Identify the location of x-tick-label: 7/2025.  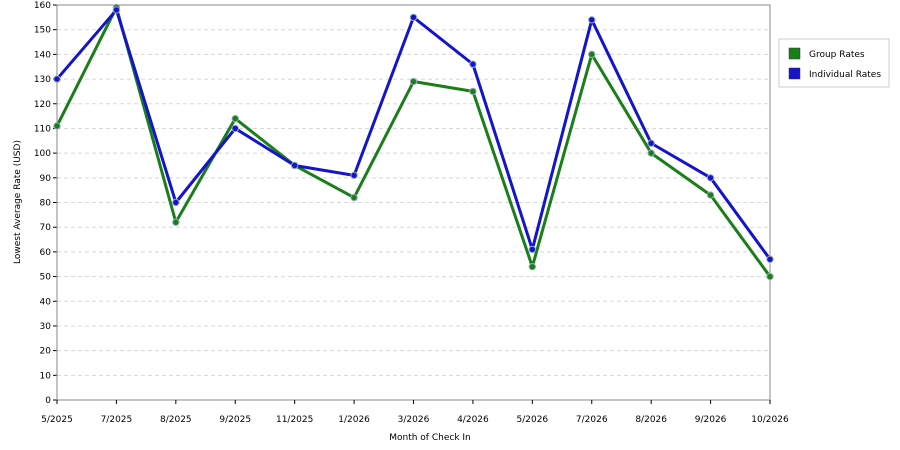
(117, 420).